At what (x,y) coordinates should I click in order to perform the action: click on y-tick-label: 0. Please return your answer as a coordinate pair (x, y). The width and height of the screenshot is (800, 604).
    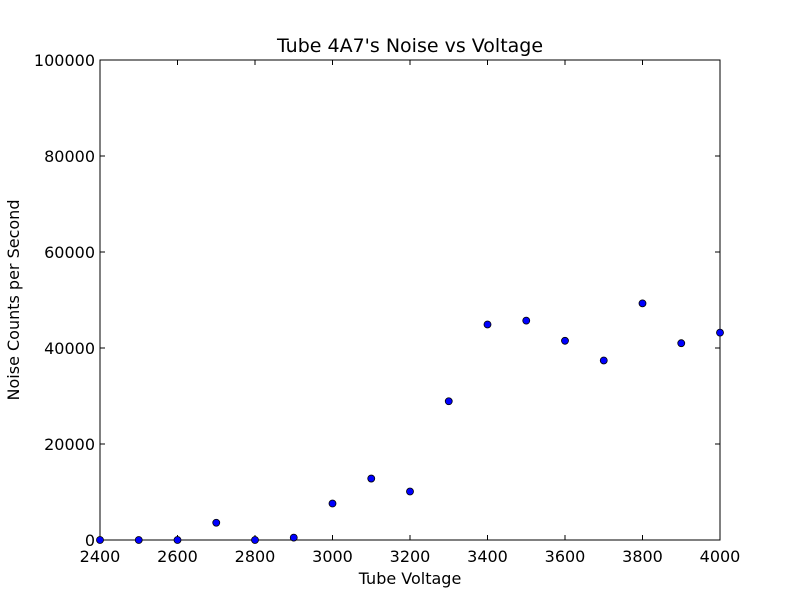
    Looking at the image, I should click on (90, 540).